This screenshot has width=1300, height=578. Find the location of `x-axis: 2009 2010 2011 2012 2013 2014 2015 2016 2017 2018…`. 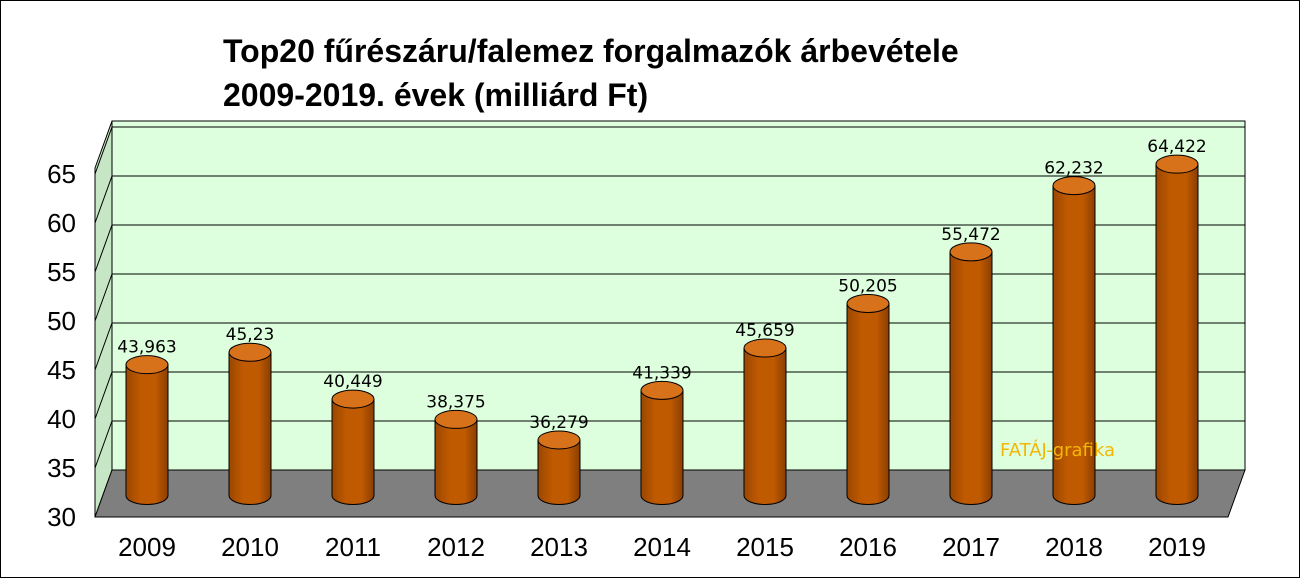

x-axis: 2009 2010 2011 2012 2013 2014 2015 2016 2017 2018… is located at coordinates (662, 547).